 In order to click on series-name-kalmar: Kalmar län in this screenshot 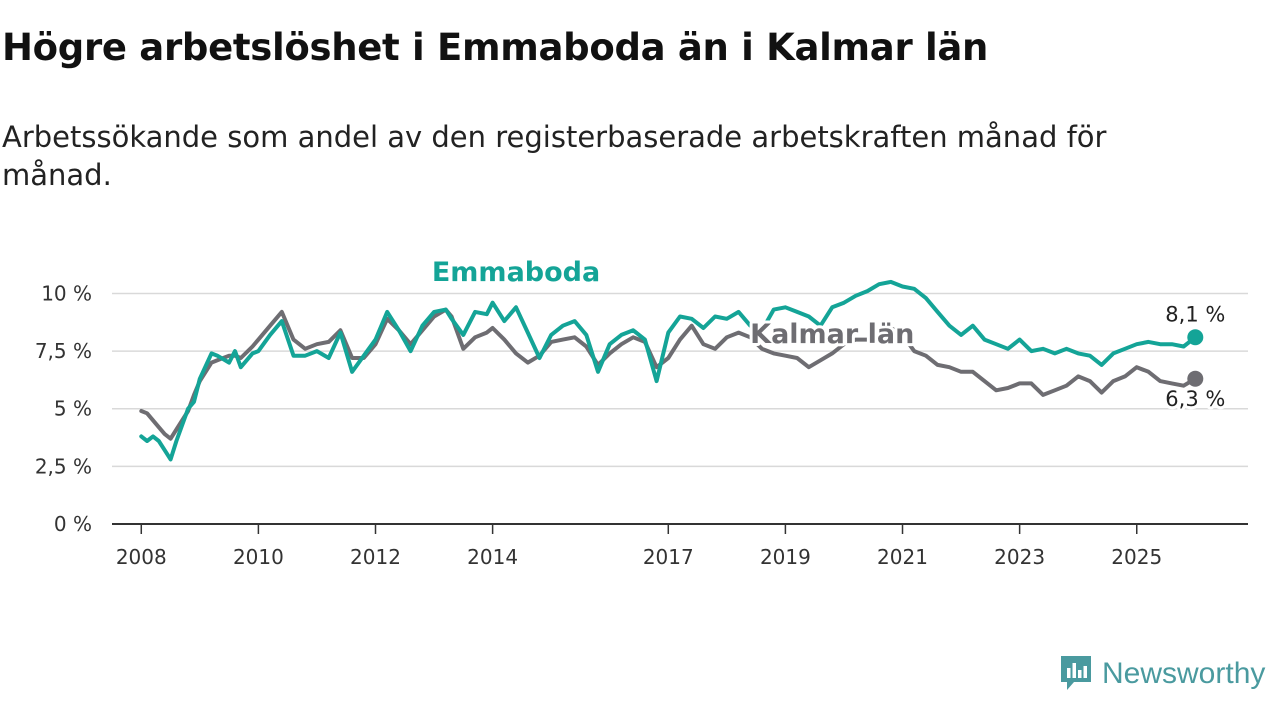, I will do `click(832, 334)`.